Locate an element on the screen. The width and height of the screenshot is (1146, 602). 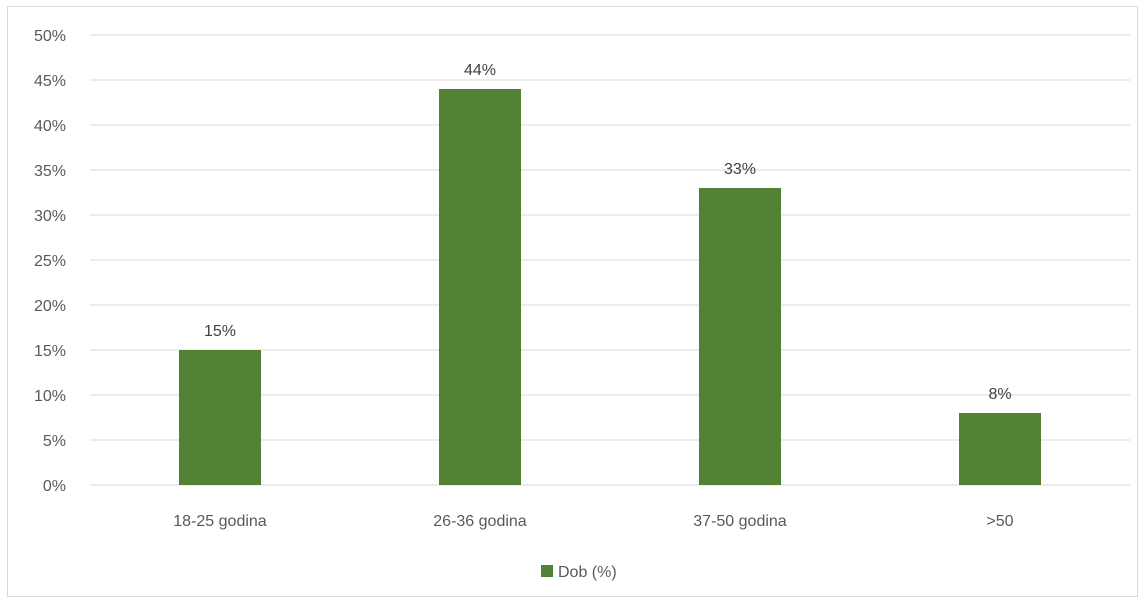
y-axis-ticks: 0% 5% 10% 15% 20% 25% 30% 35% 40% 45% 50% is located at coordinates (50, 261).